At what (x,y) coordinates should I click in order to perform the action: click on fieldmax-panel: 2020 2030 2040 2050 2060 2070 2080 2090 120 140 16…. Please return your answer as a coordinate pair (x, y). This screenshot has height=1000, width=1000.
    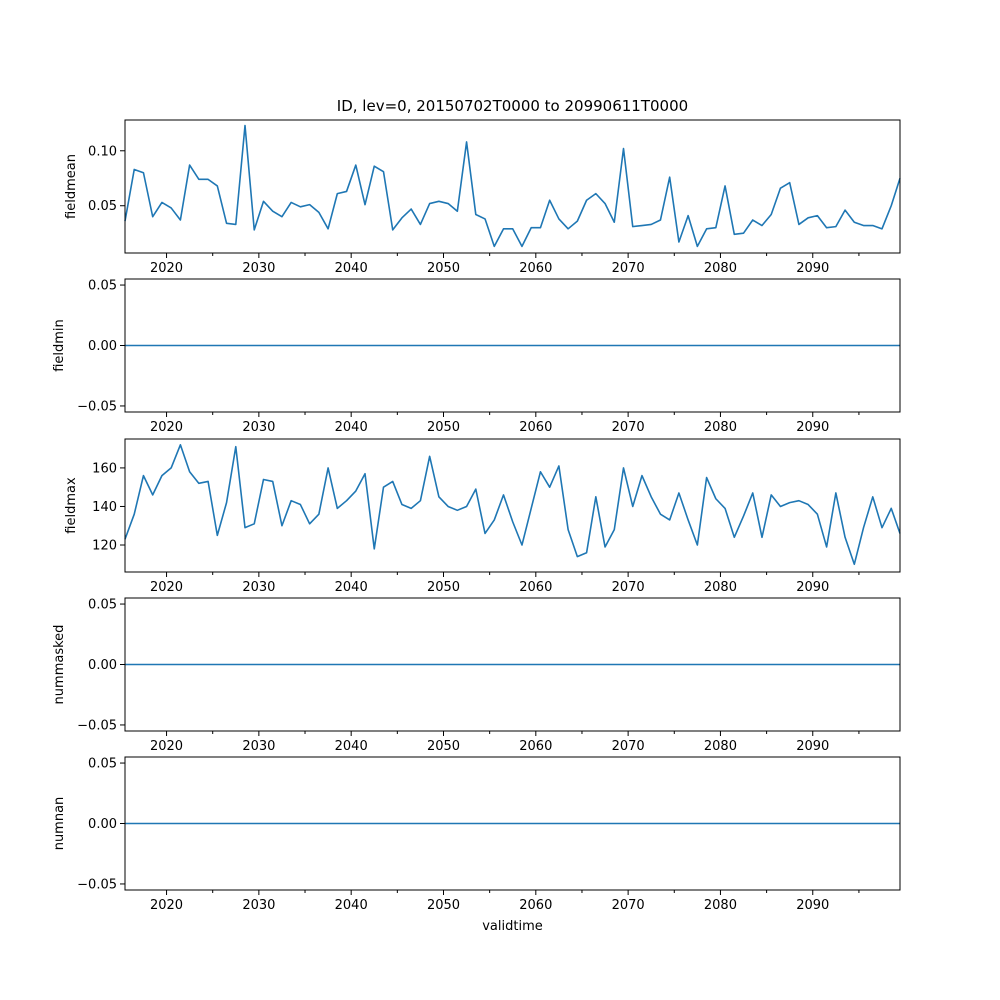
    Looking at the image, I should click on (482, 516).